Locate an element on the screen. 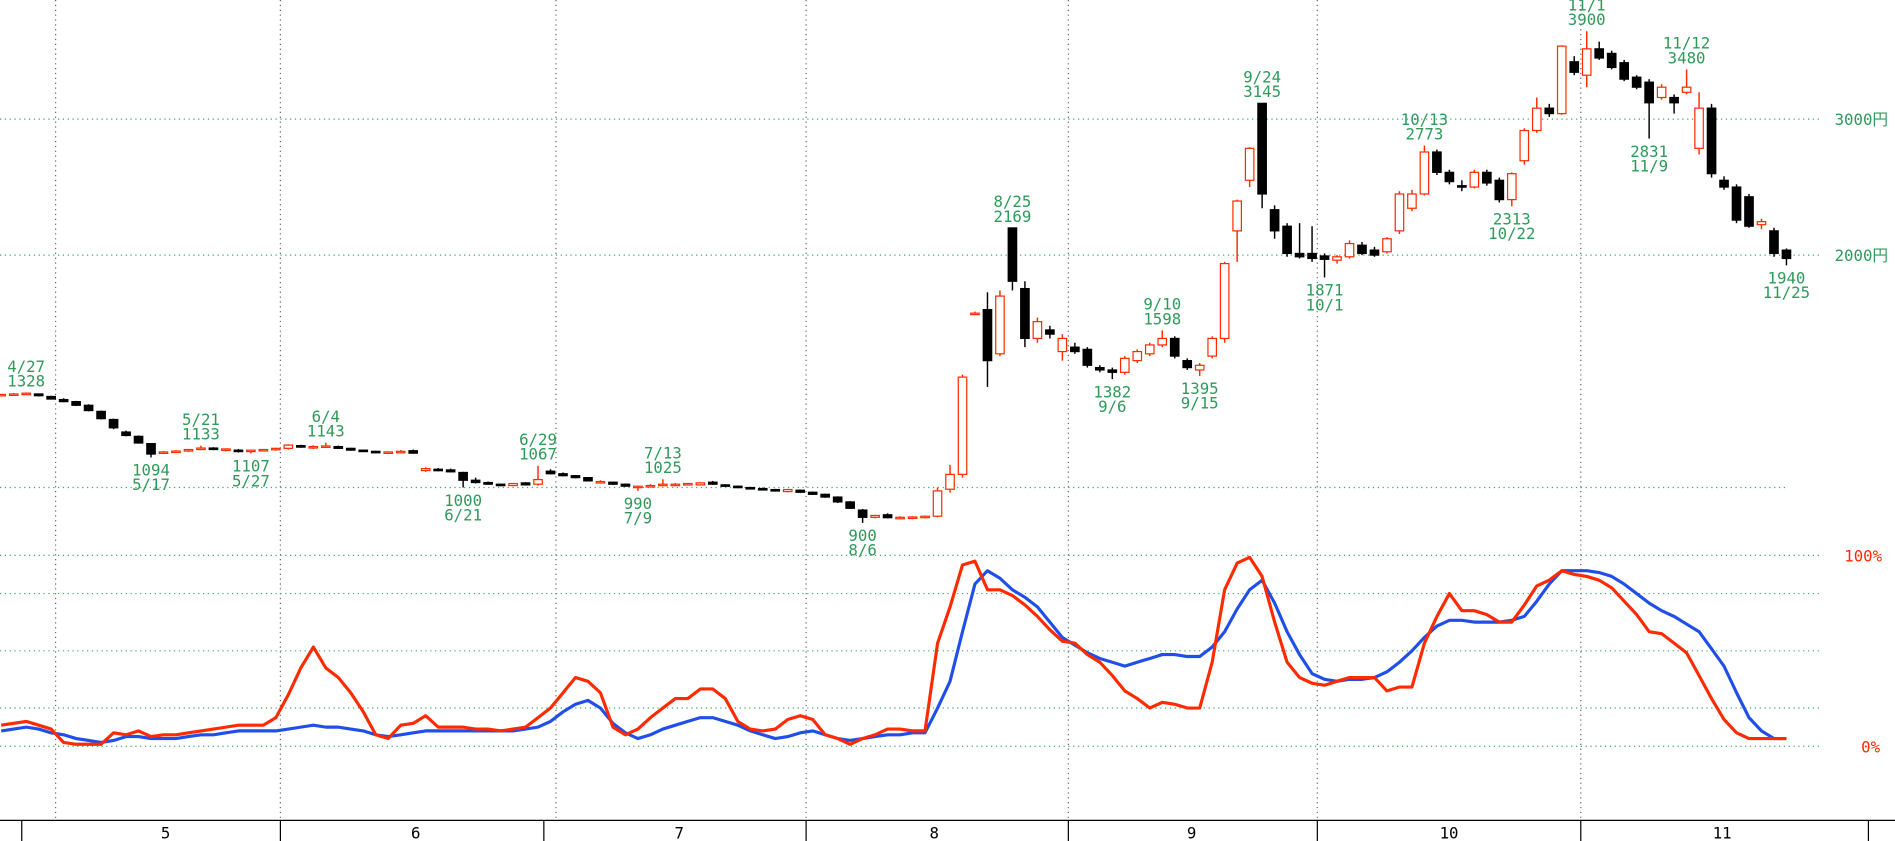 The image size is (1895, 841). annotation-date: 10/1 is located at coordinates (1325, 304).